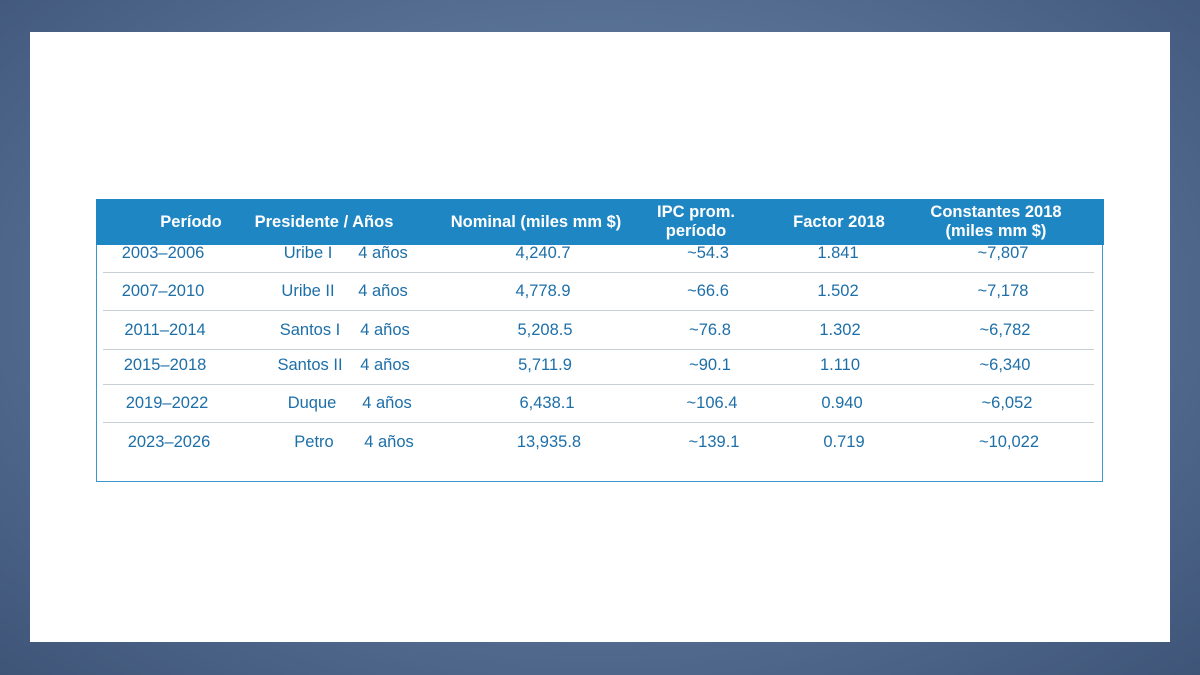  Describe the element at coordinates (696, 221) in the screenshot. I see `header-ipc: IPC prom. período` at that location.